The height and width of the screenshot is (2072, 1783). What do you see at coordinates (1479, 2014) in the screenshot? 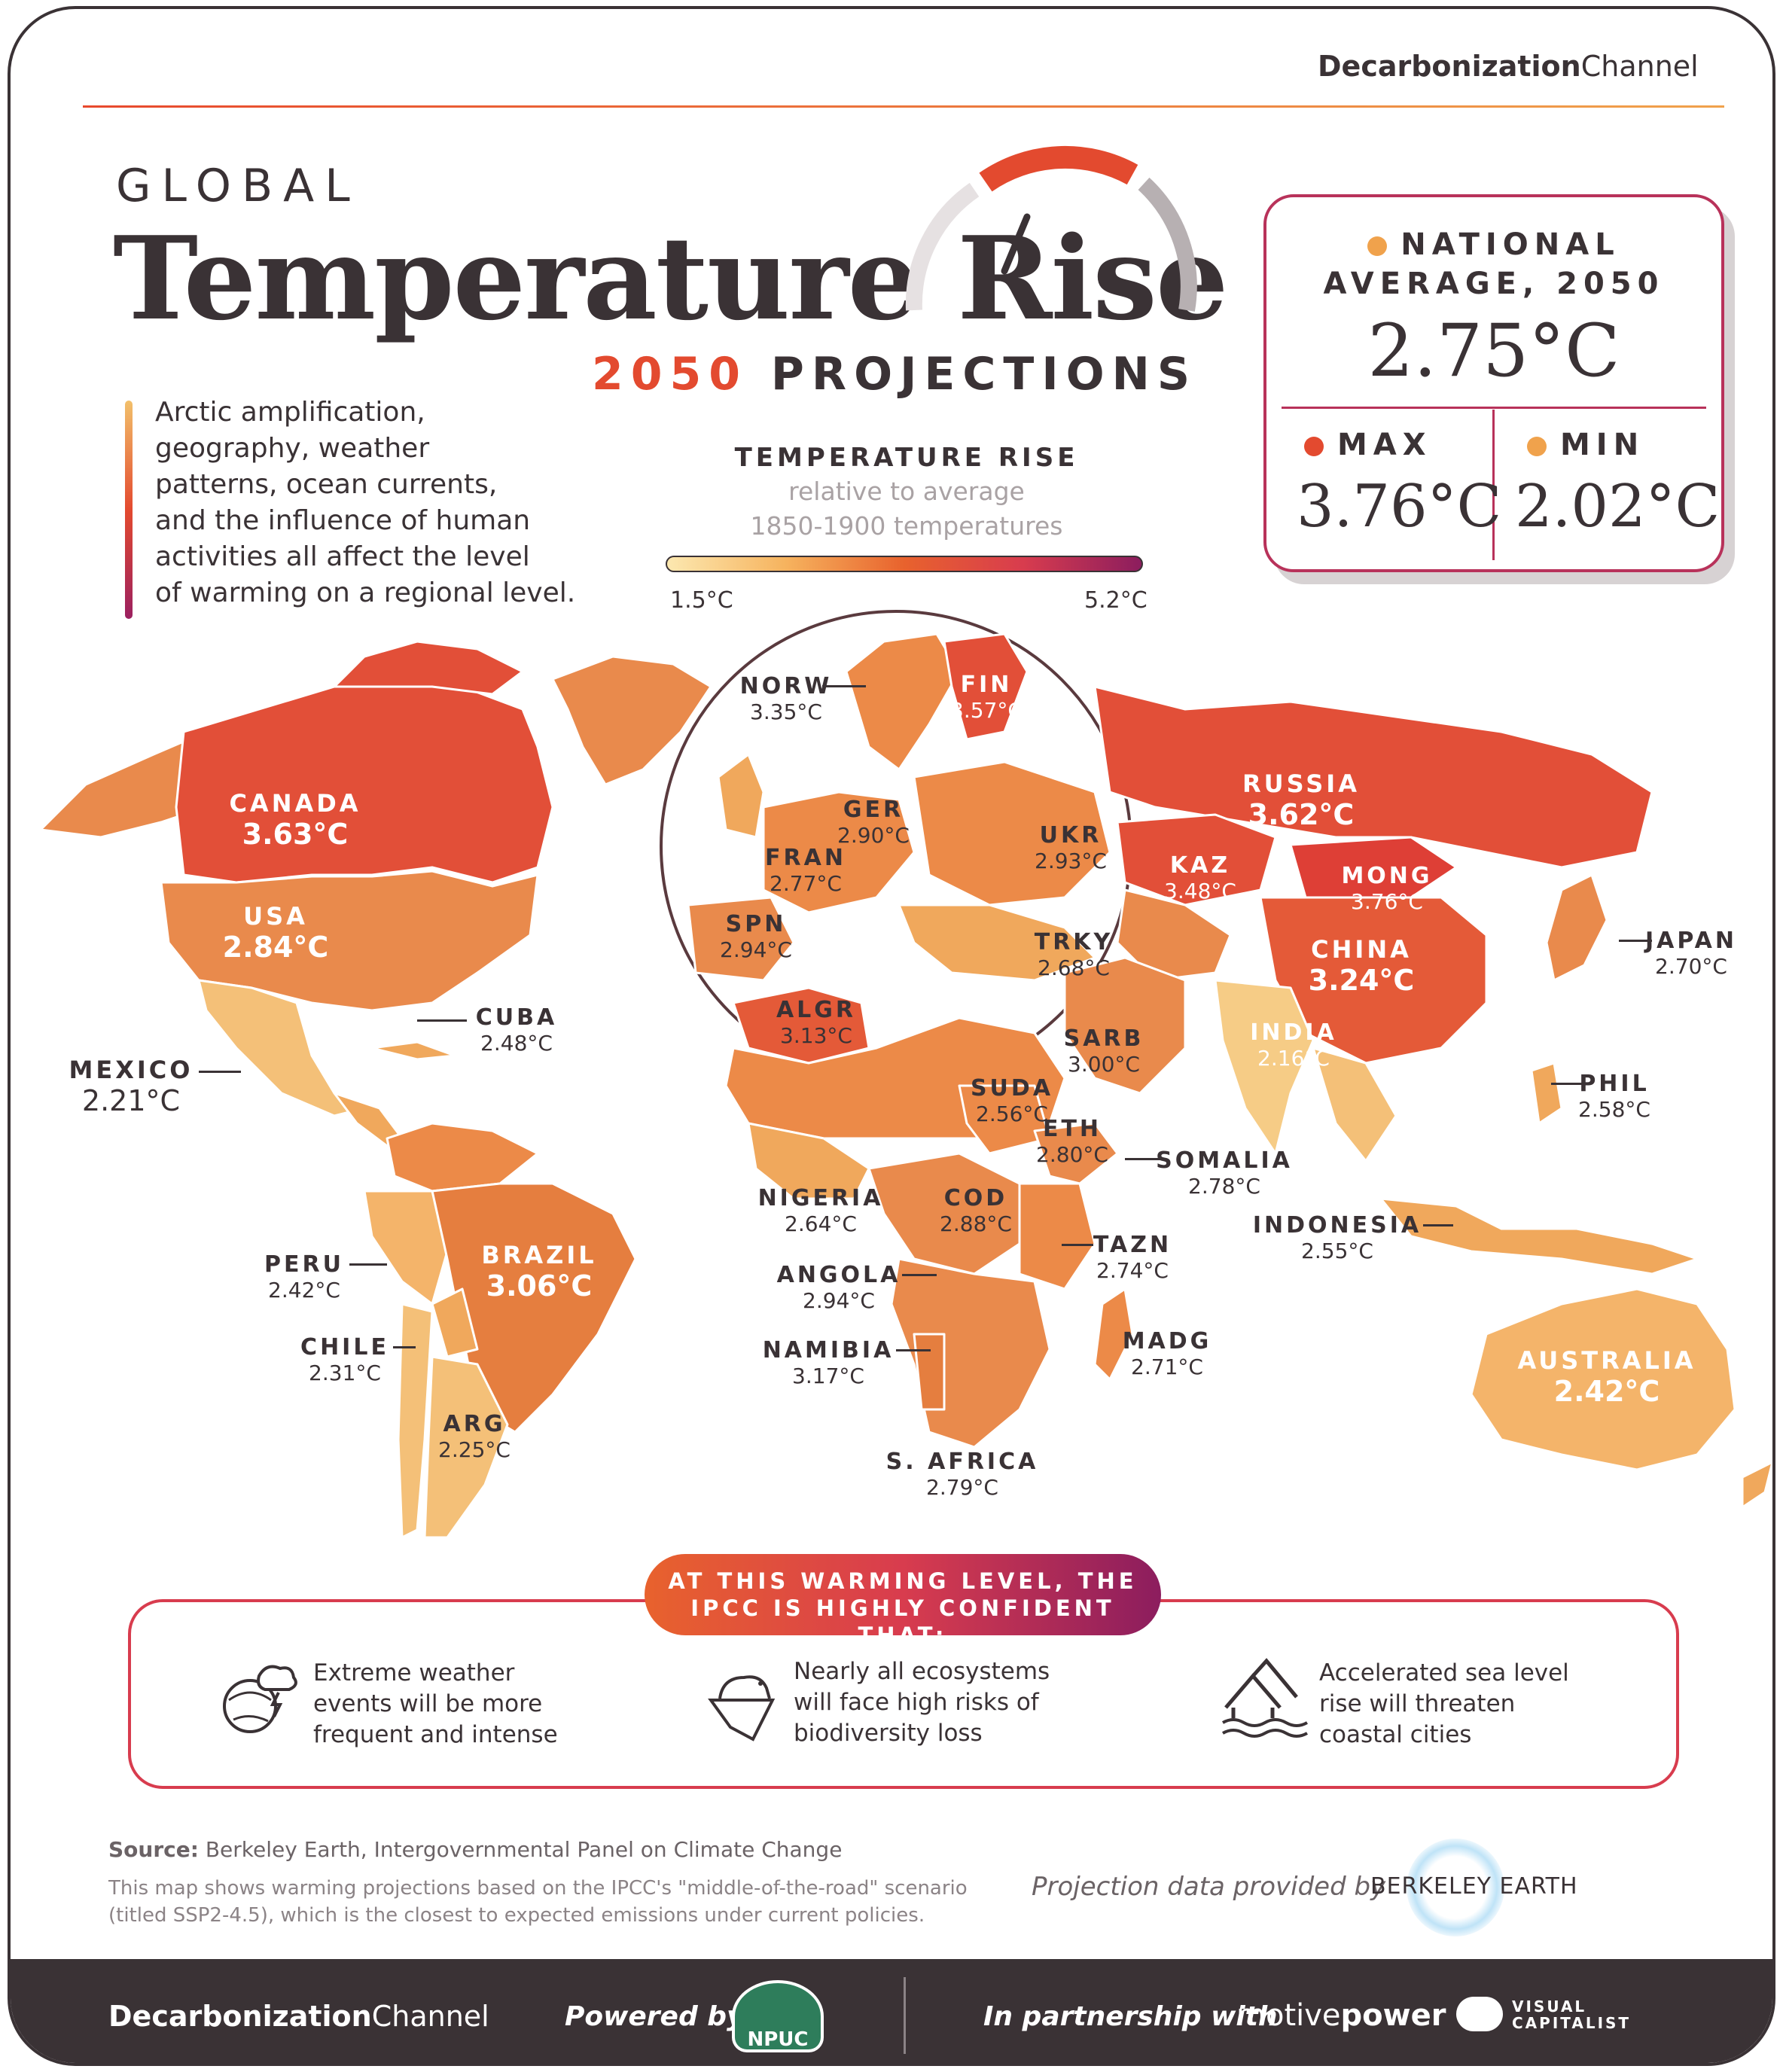
I see `visual-capitalist-icon` at bounding box center [1479, 2014].